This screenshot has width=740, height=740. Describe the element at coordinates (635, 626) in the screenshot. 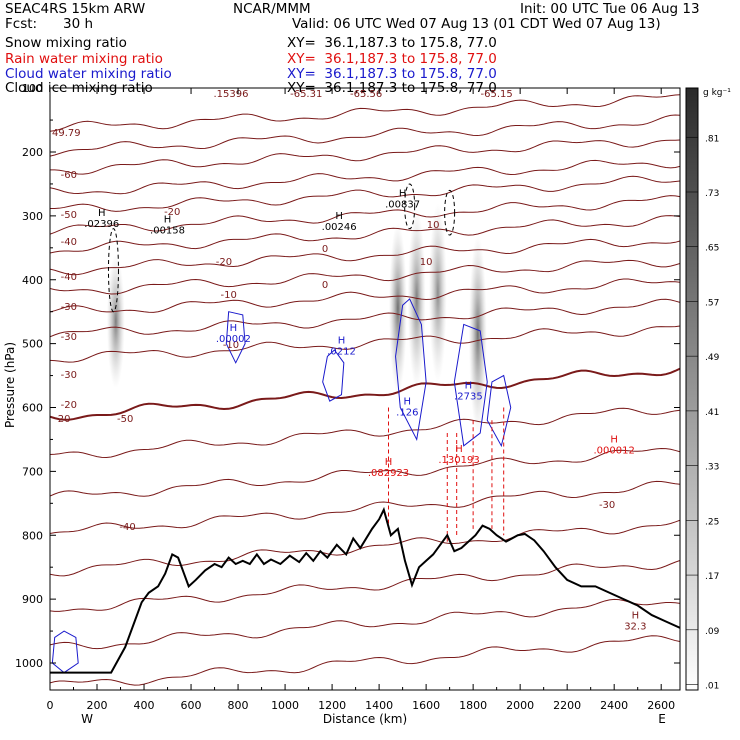

I see `extremum-value: 32.3` at that location.